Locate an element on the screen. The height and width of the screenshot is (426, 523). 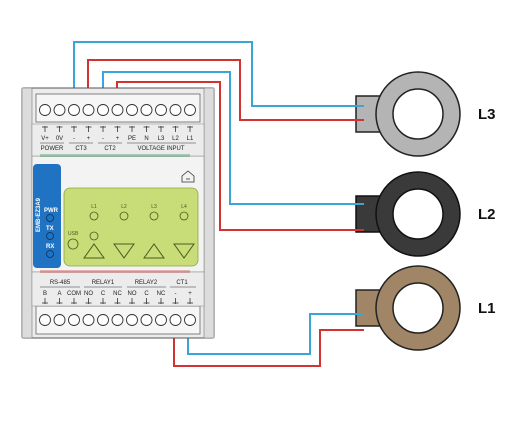
terminal-label: COM is located at coordinates (74, 294).